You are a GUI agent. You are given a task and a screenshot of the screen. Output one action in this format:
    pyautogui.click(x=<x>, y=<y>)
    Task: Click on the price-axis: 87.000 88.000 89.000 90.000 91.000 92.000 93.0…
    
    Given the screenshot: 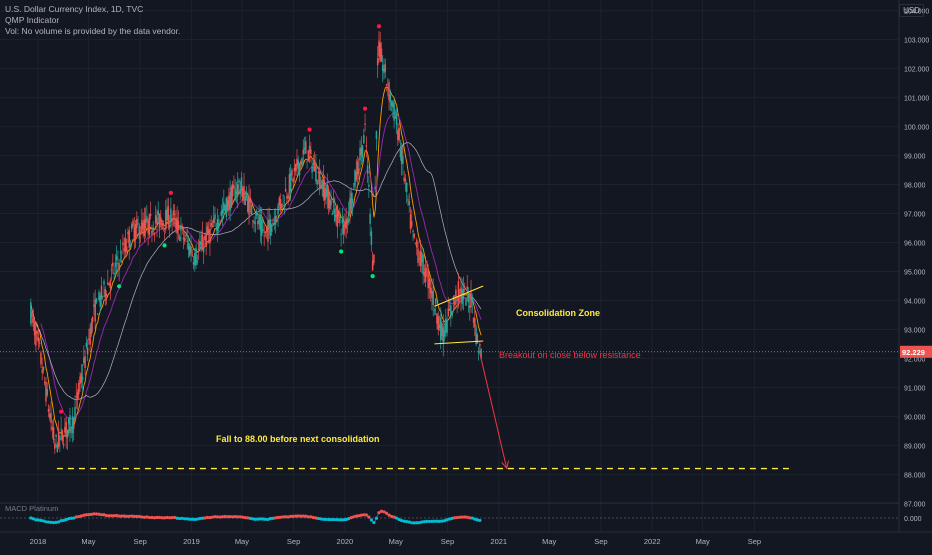 What is the action you would take?
    pyautogui.click(x=915, y=266)
    